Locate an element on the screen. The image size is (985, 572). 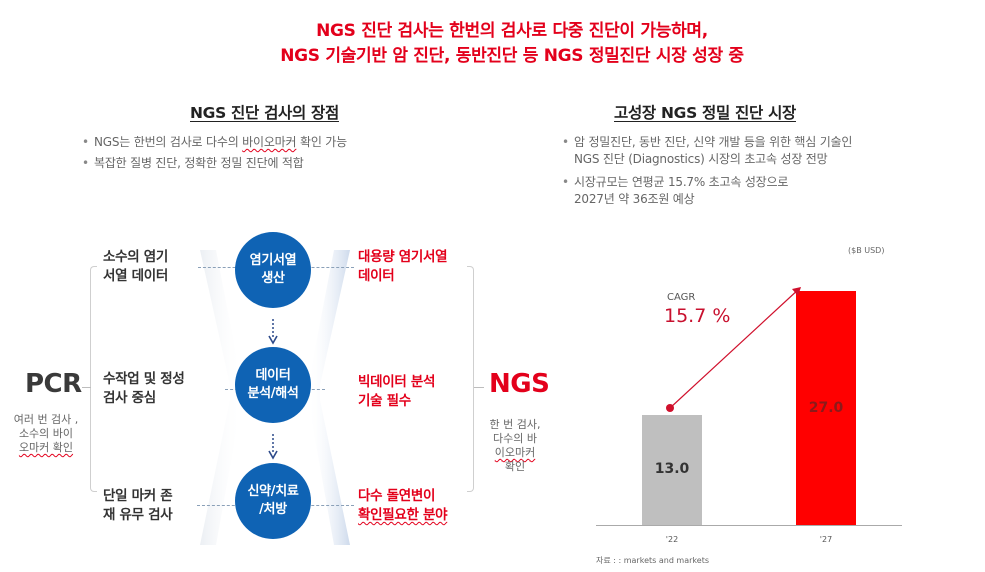
chart-source: 자료 : : markets and markets is located at coordinates (652, 560).